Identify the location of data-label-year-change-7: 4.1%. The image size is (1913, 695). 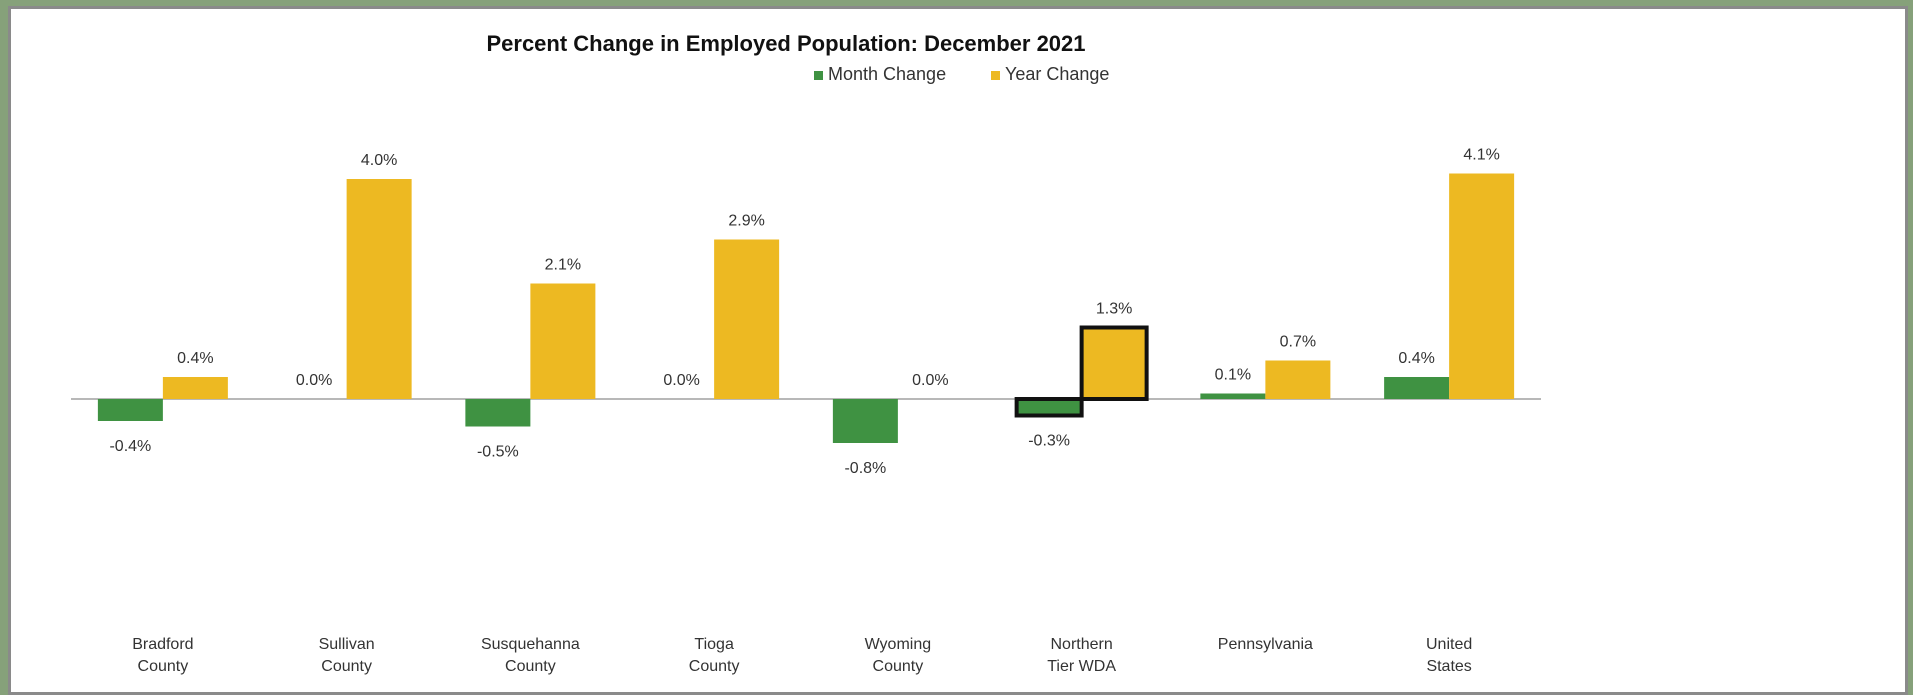
(1481, 155).